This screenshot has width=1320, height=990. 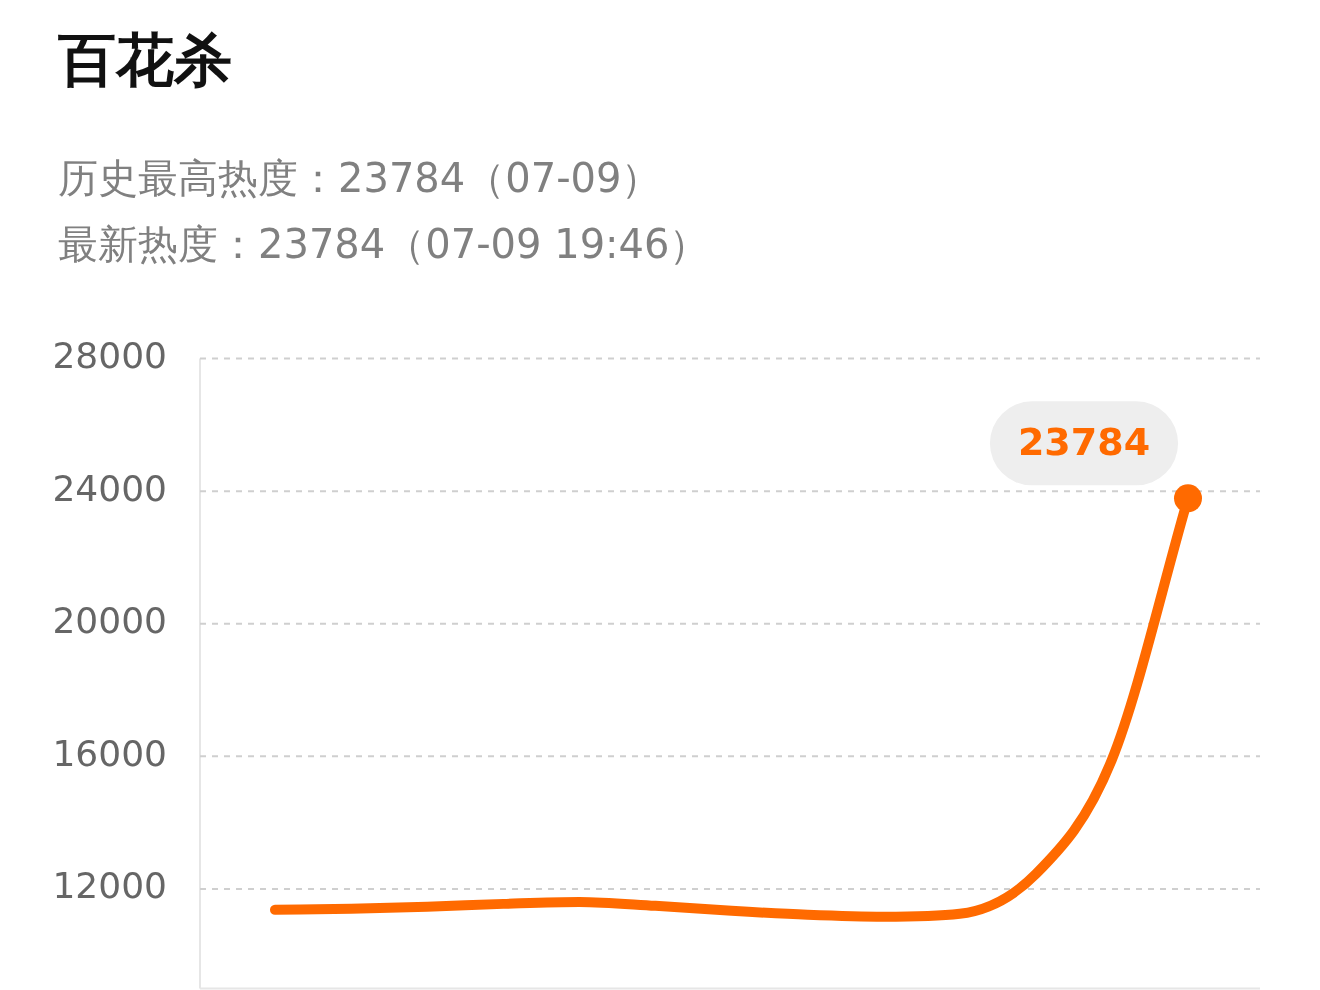 I want to click on y-tick-label: 12000, so click(x=109, y=886).